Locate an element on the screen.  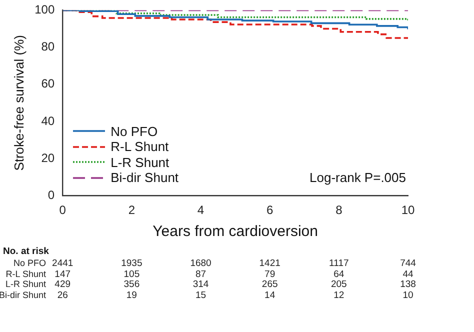
text: 79 is located at coordinates (270, 274).